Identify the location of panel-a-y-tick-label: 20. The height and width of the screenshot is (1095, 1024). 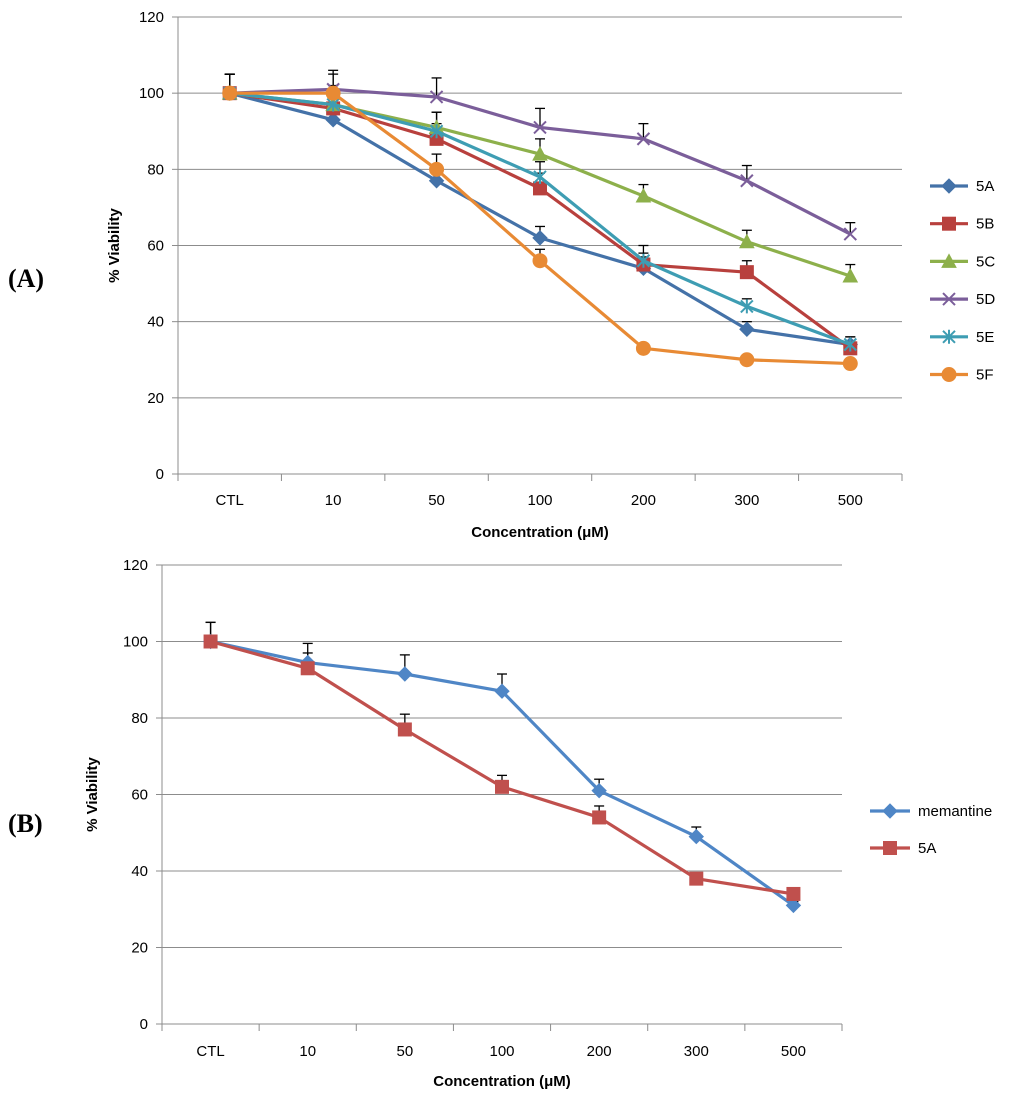
(155, 398).